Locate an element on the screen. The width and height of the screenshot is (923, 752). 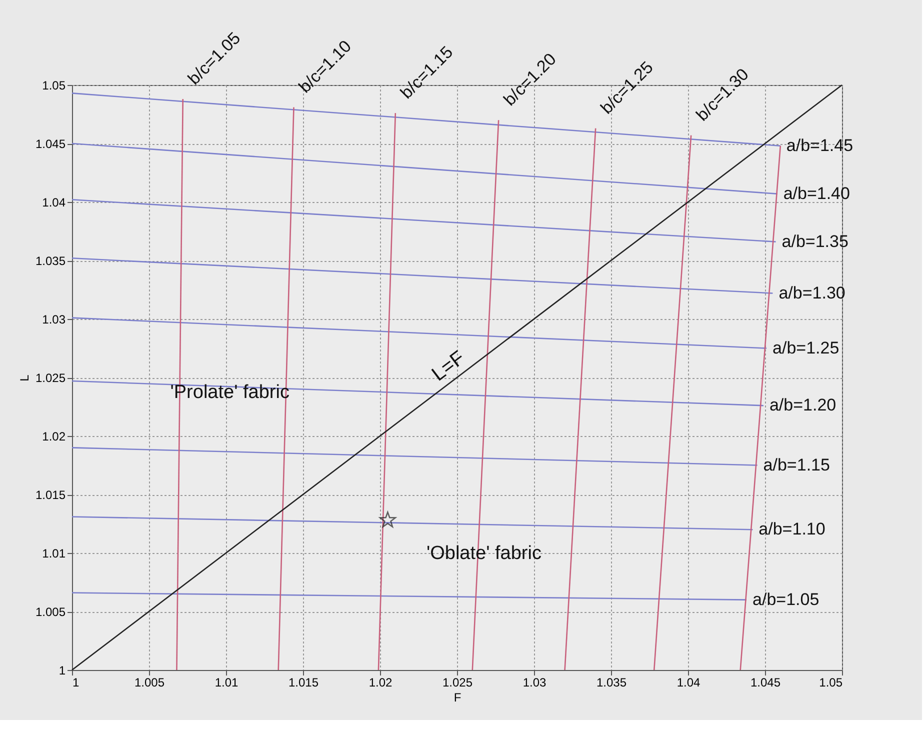
y-tick-label: 1.025 is located at coordinates (50, 378).